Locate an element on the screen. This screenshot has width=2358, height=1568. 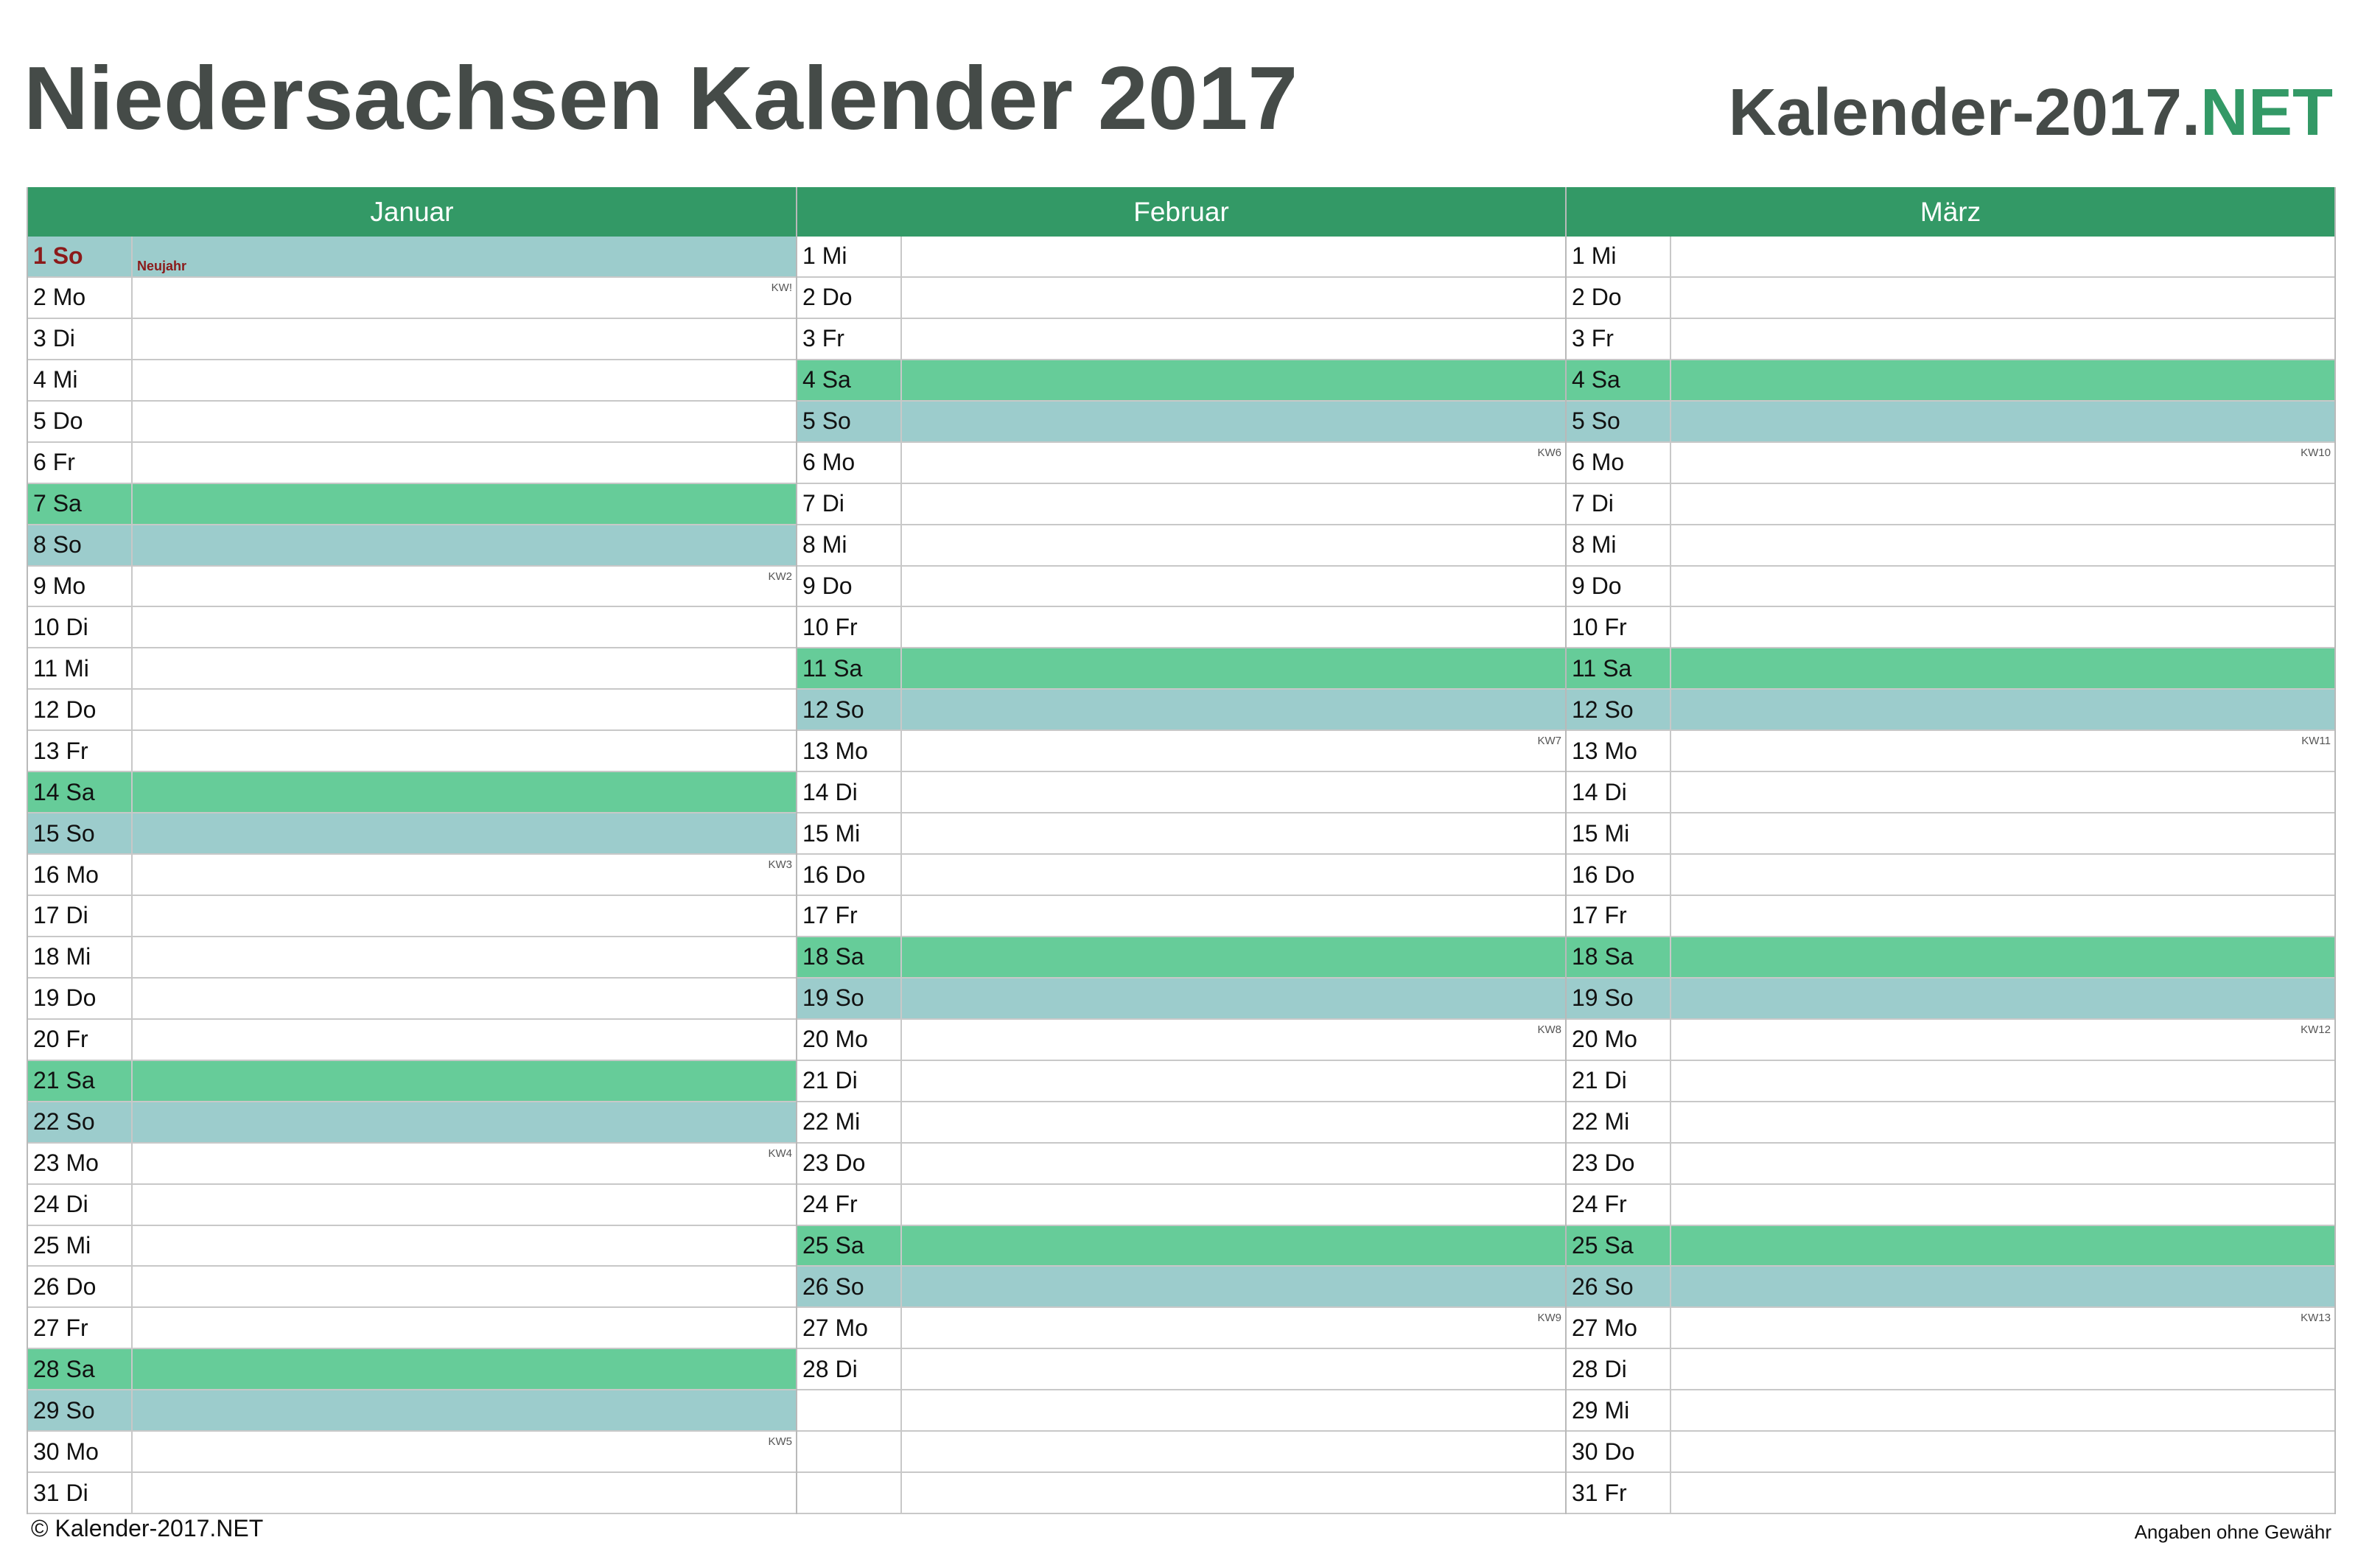
day-row: 31 Di is located at coordinates (412, 1494).